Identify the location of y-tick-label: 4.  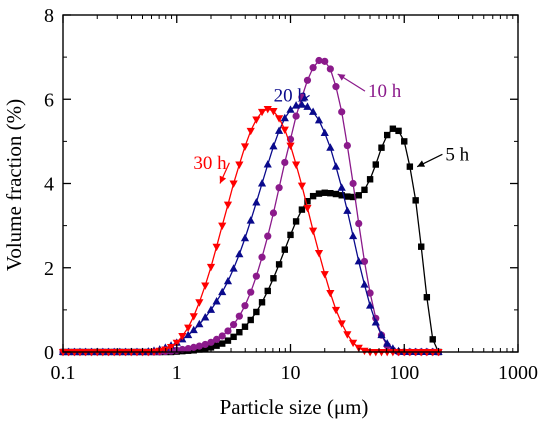
(49, 185).